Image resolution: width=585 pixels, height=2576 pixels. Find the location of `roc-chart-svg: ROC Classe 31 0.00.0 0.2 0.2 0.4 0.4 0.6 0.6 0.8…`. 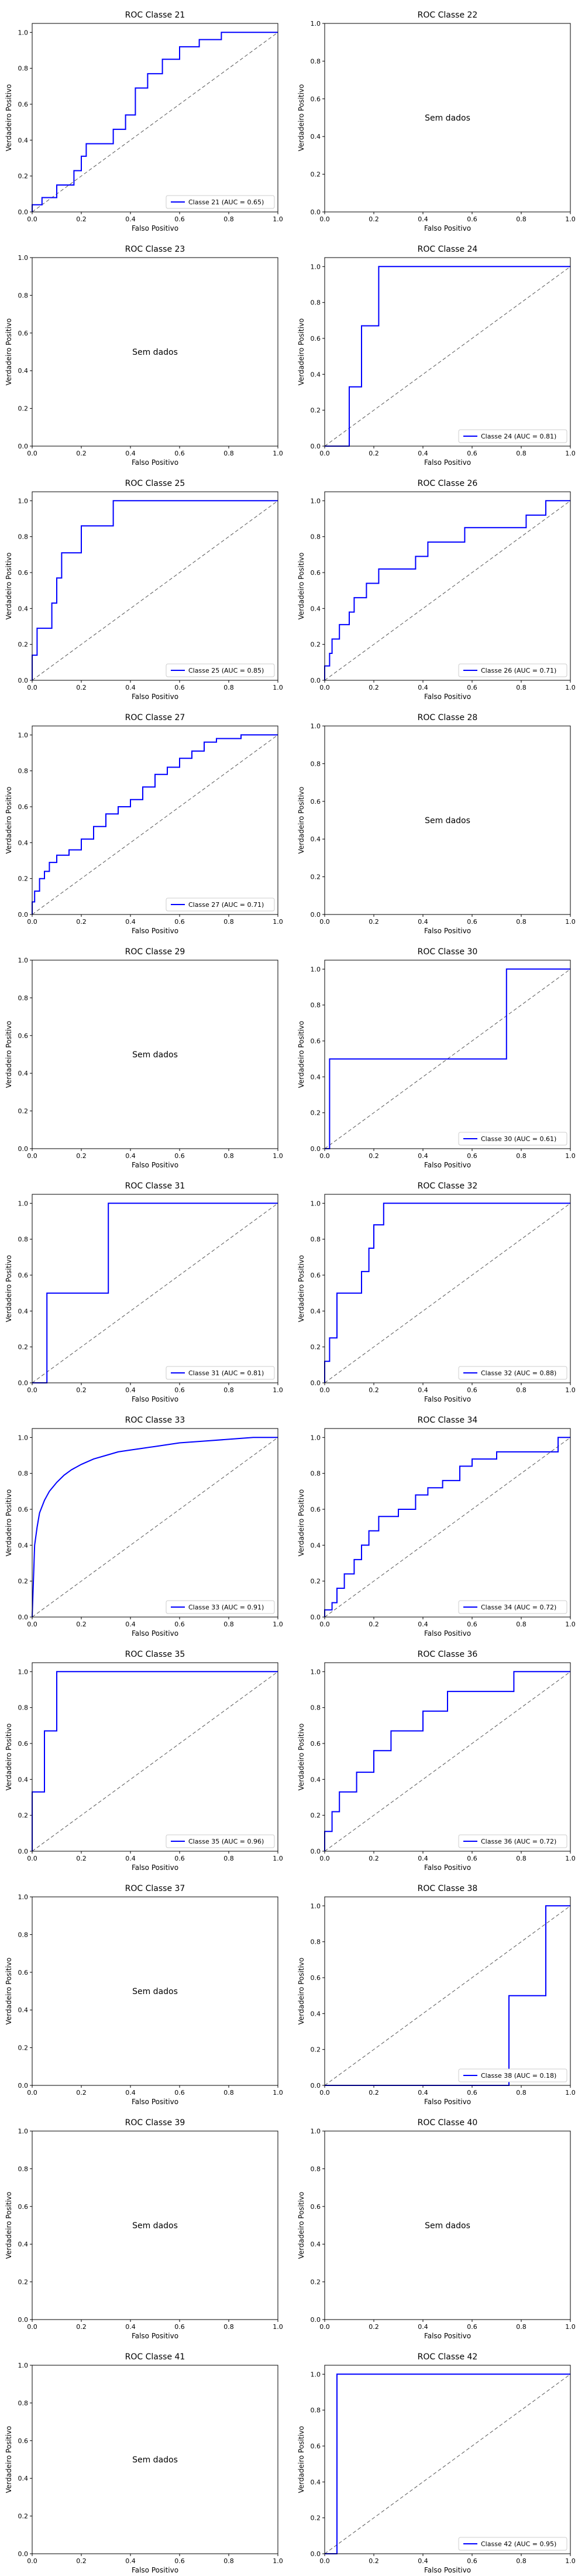

roc-chart-svg: ROC Classe 31 0.00.0 0.2 0.2 0.4 0.4 0.6 0.6 0.8… is located at coordinates (144, 1292).